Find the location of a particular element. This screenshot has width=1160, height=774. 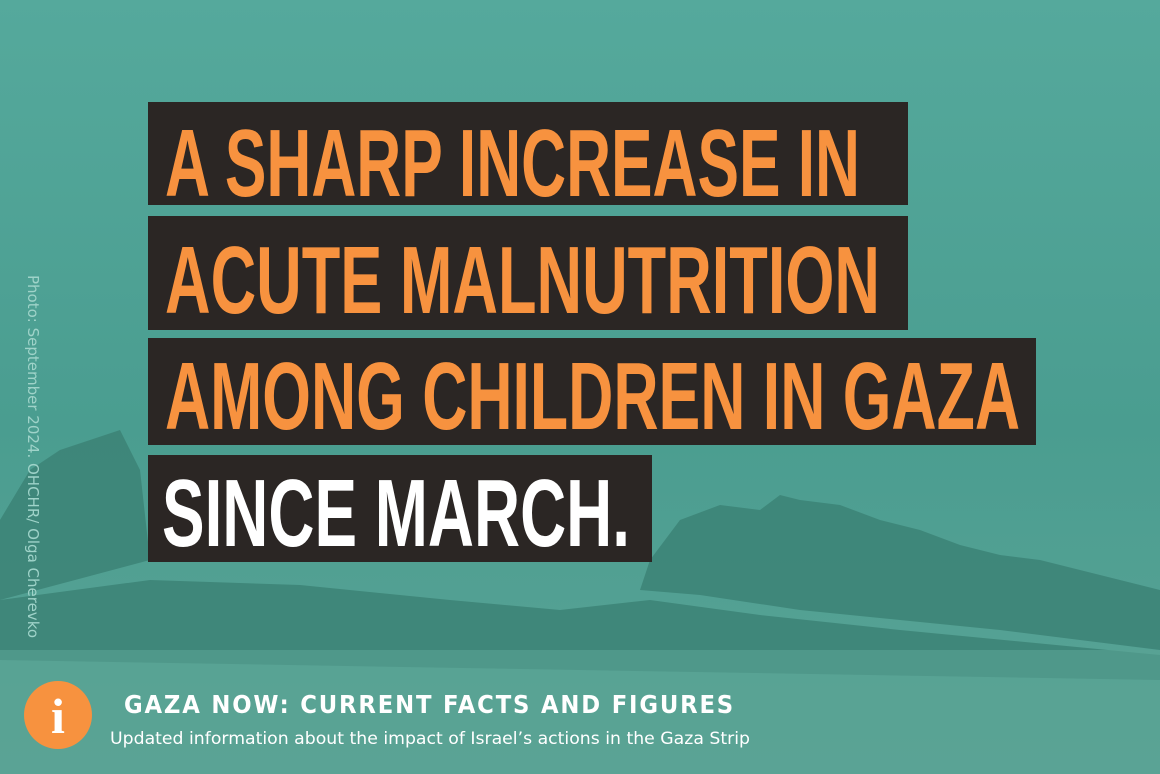

headline-line: SINCE MARCH. is located at coordinates (396, 513).